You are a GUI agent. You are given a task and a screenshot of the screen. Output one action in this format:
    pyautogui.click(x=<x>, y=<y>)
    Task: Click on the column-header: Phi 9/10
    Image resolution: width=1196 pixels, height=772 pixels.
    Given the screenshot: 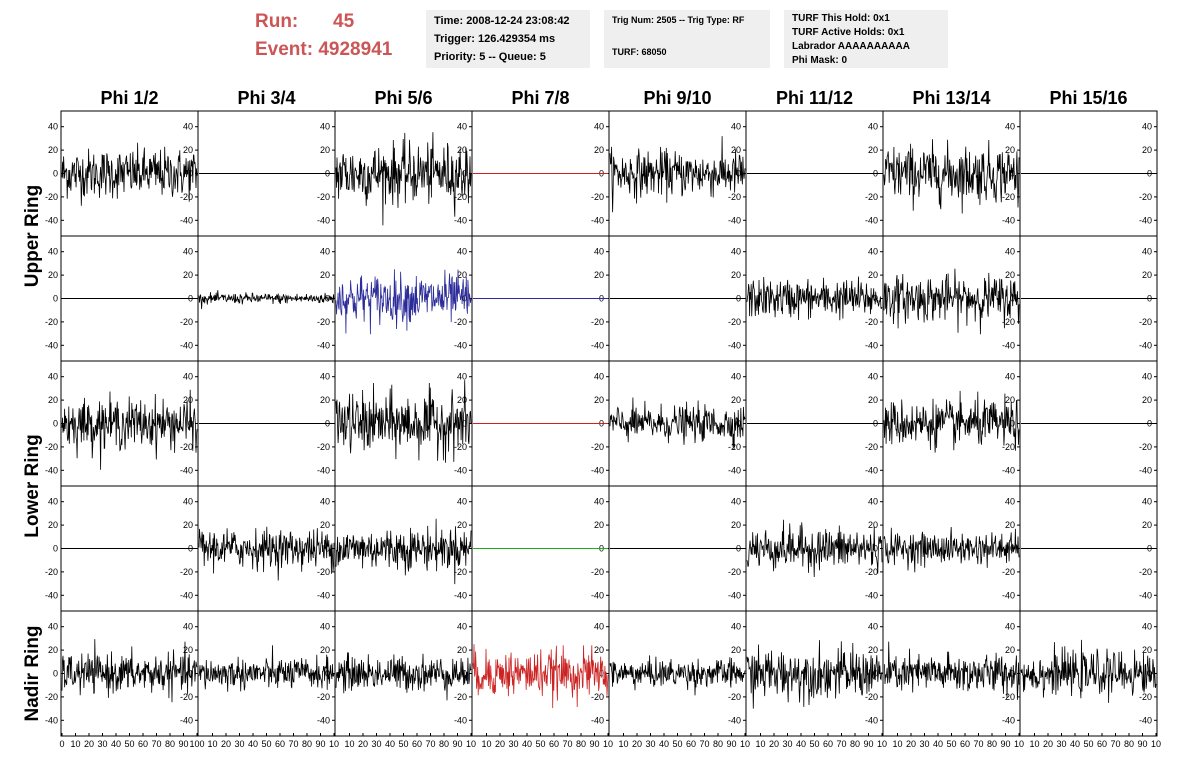 What is the action you would take?
    pyautogui.click(x=677, y=98)
    